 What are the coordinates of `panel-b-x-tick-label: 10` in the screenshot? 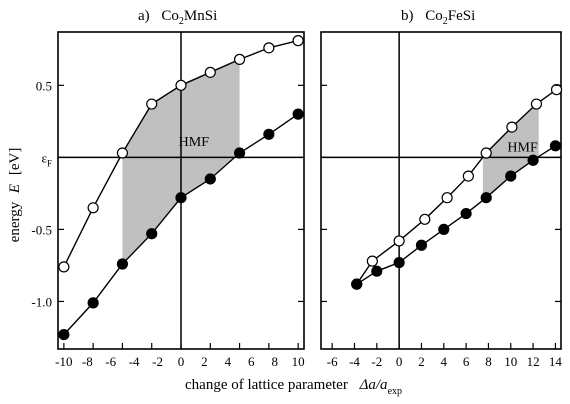 It's located at (510, 361).